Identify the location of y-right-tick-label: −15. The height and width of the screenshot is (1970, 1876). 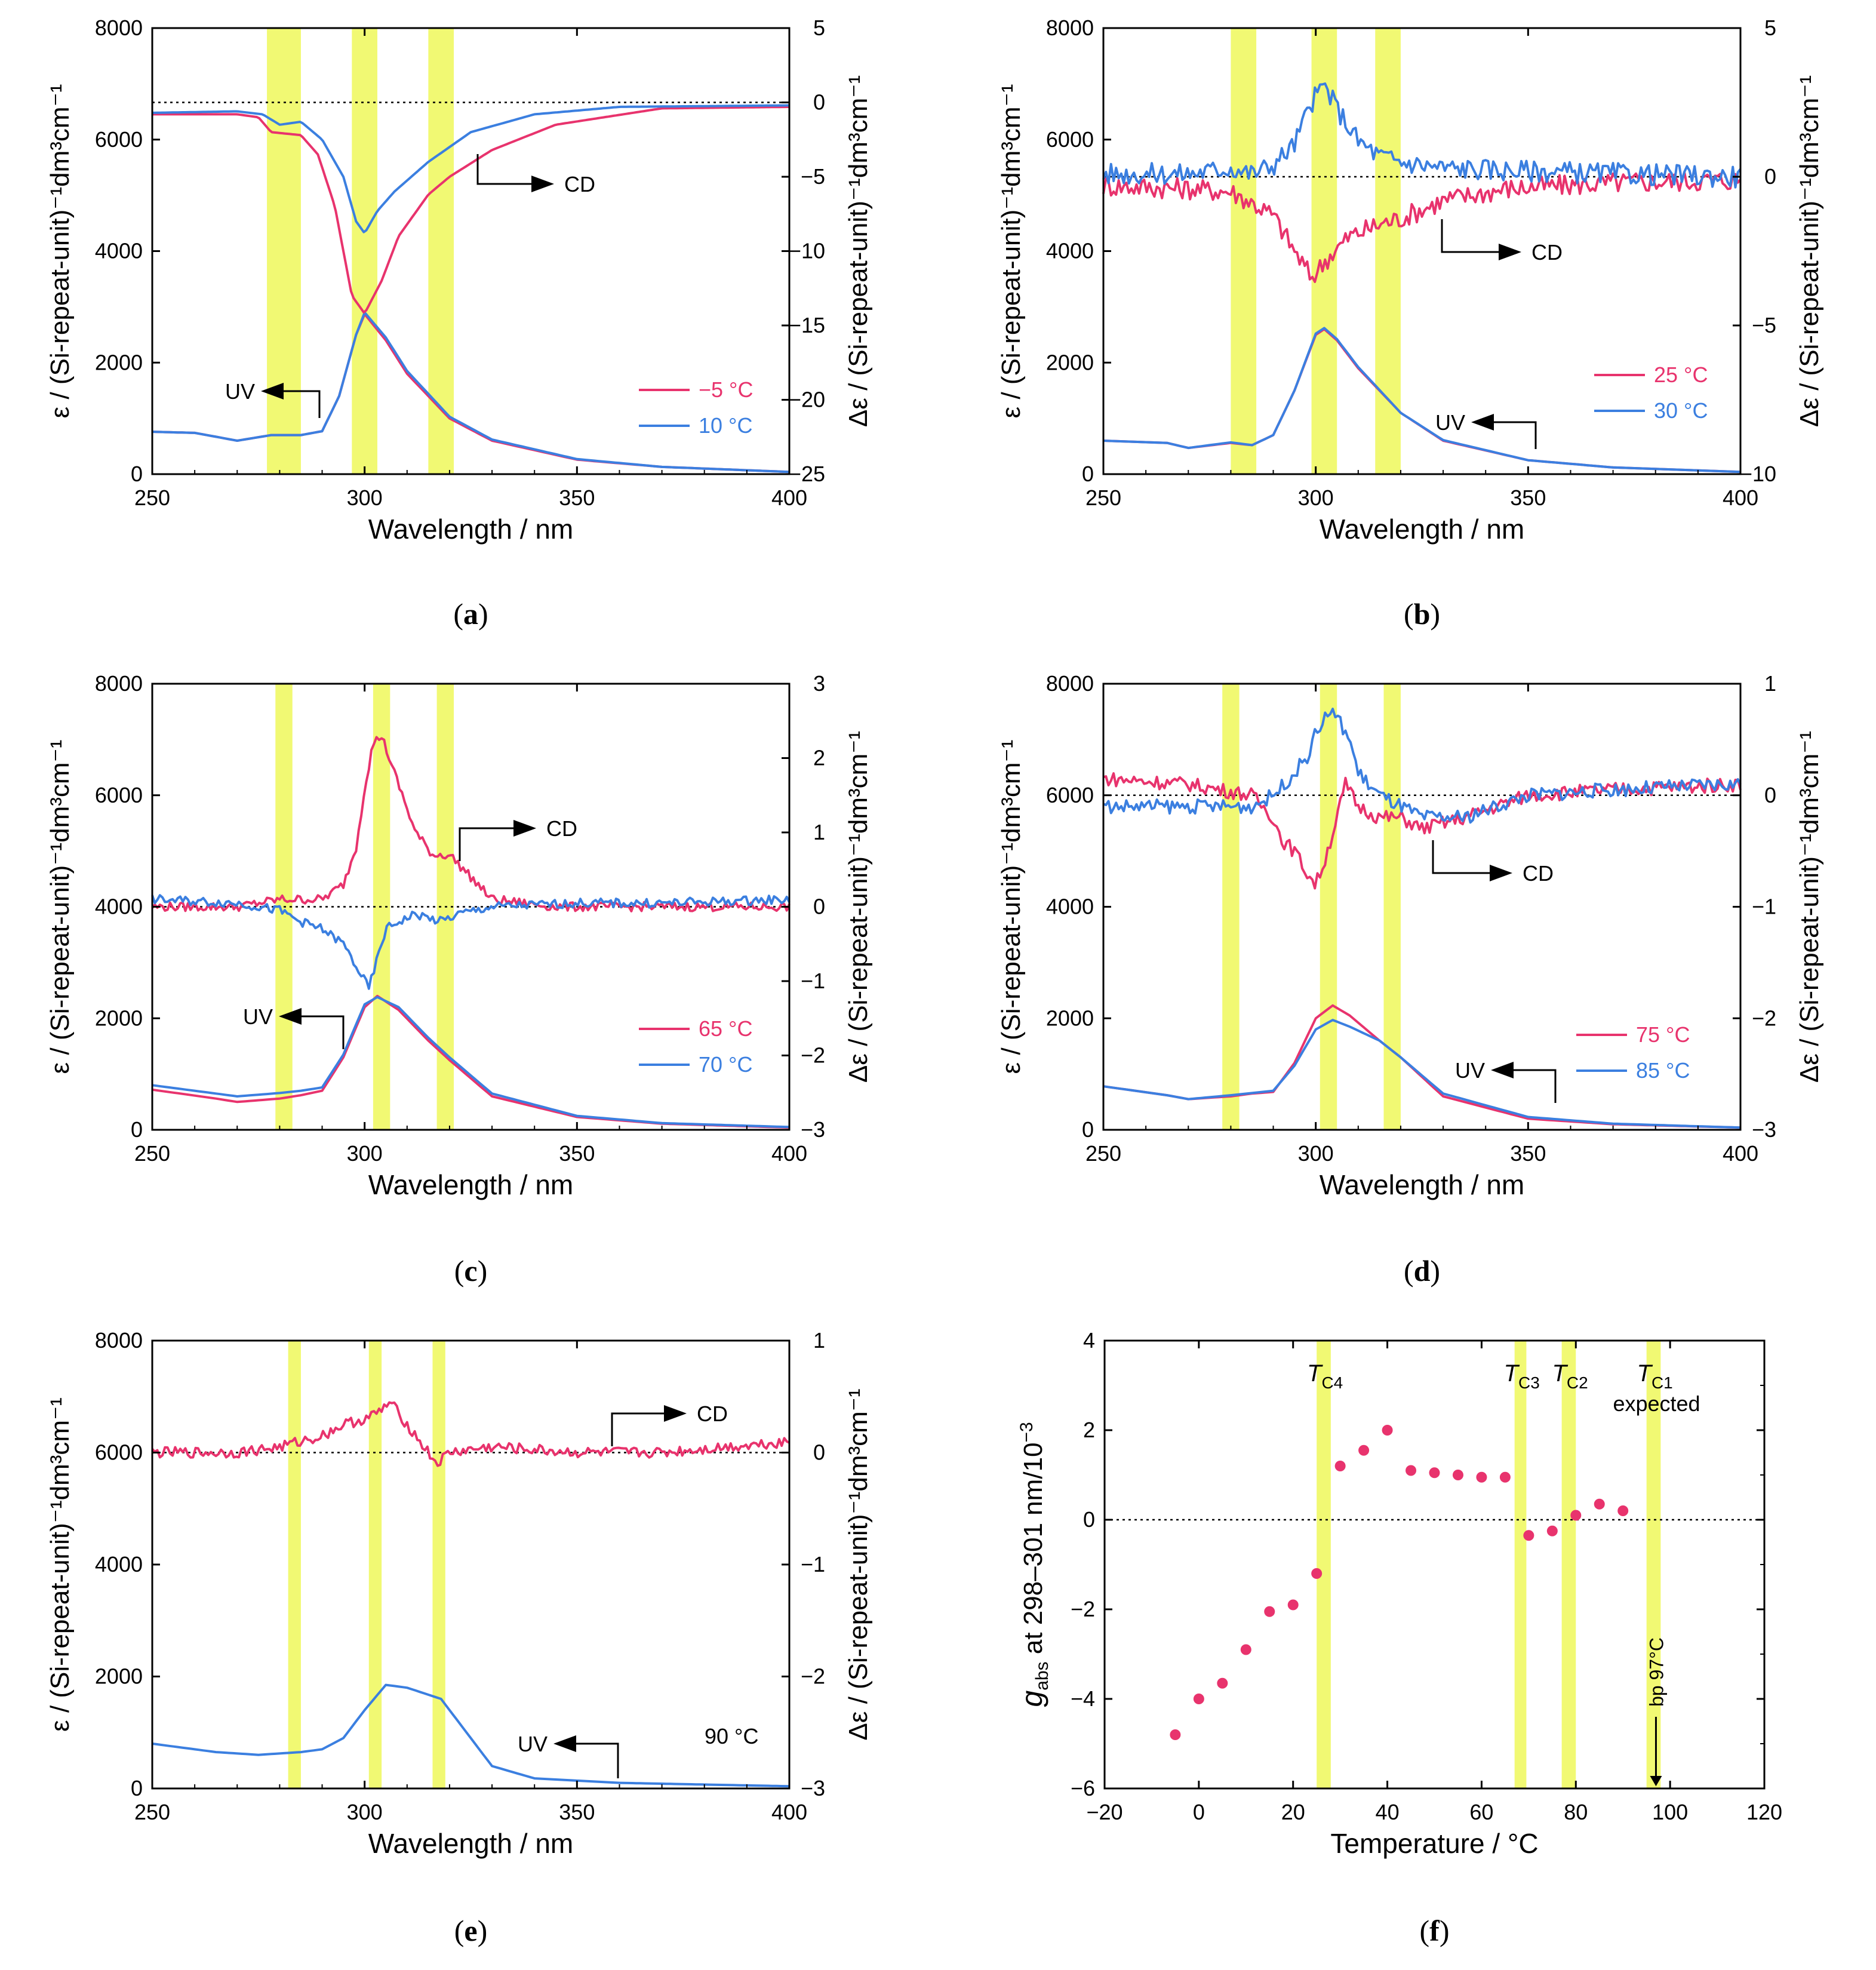
(807, 325).